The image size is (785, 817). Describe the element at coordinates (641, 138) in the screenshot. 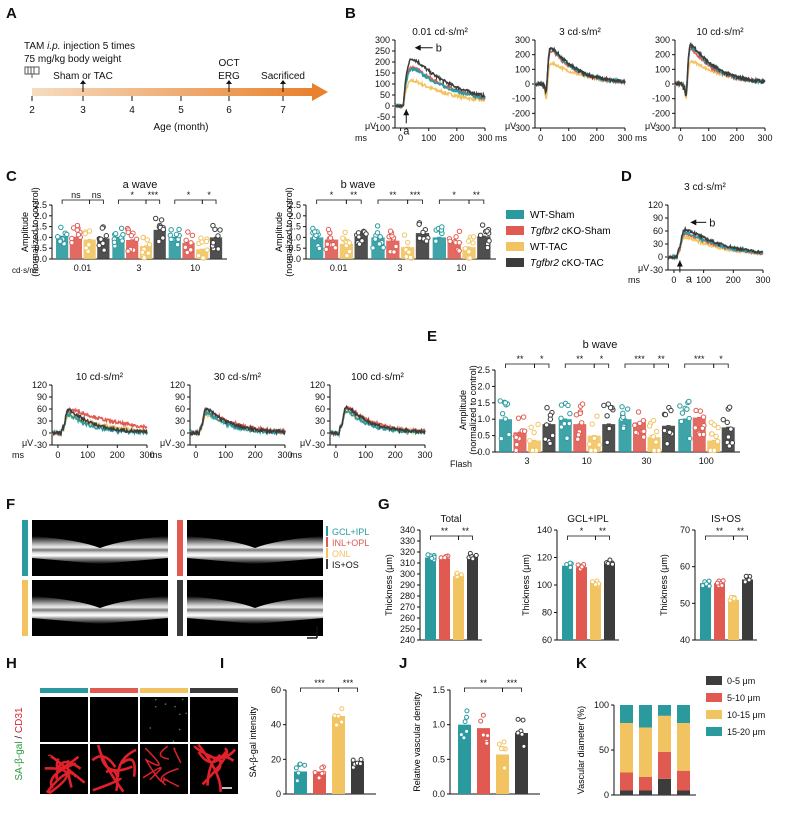

I see `ms-unit-label: ms` at that location.